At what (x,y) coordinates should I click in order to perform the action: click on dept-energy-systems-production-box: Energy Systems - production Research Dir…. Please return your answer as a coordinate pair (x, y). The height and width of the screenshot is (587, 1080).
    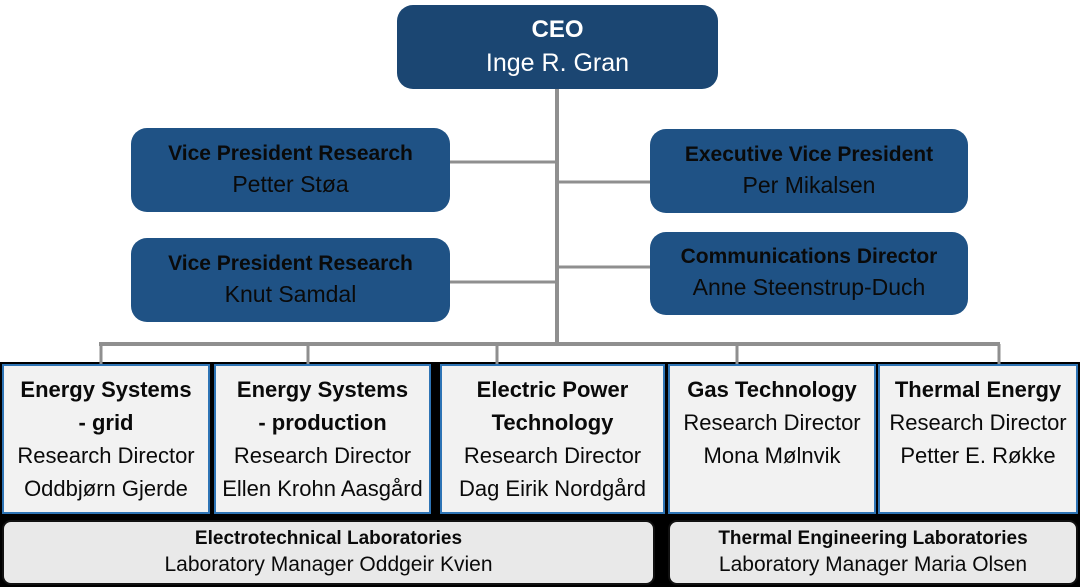
    Looking at the image, I should click on (322, 439).